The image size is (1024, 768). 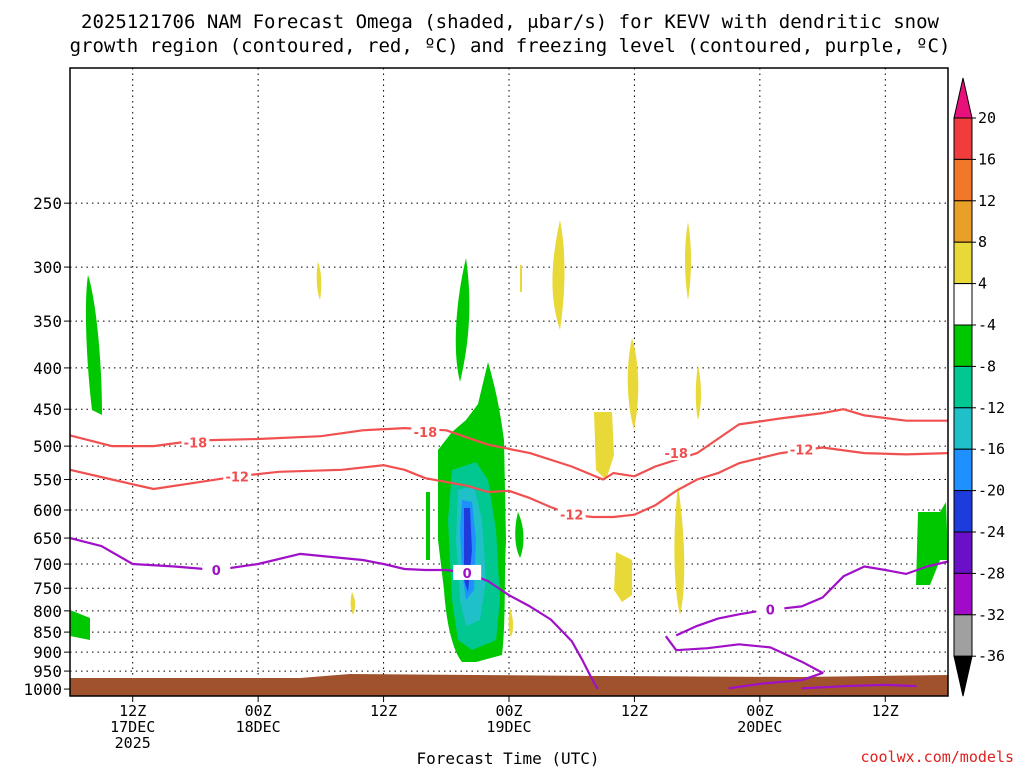 I want to click on colorbar-label: 4, so click(x=982, y=284).